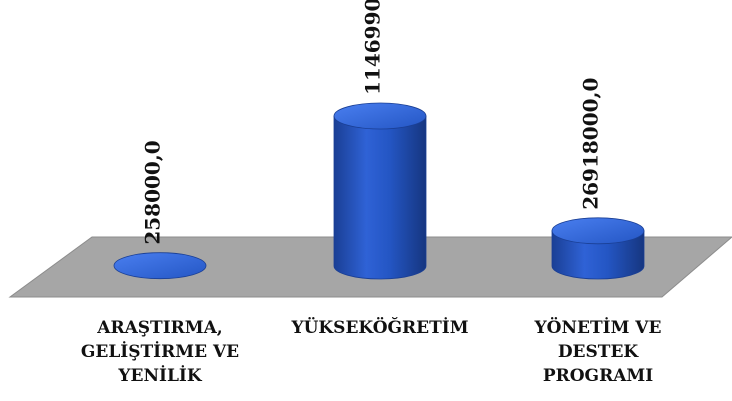  I want to click on category-label-line: PROGRAMI, so click(598, 376).